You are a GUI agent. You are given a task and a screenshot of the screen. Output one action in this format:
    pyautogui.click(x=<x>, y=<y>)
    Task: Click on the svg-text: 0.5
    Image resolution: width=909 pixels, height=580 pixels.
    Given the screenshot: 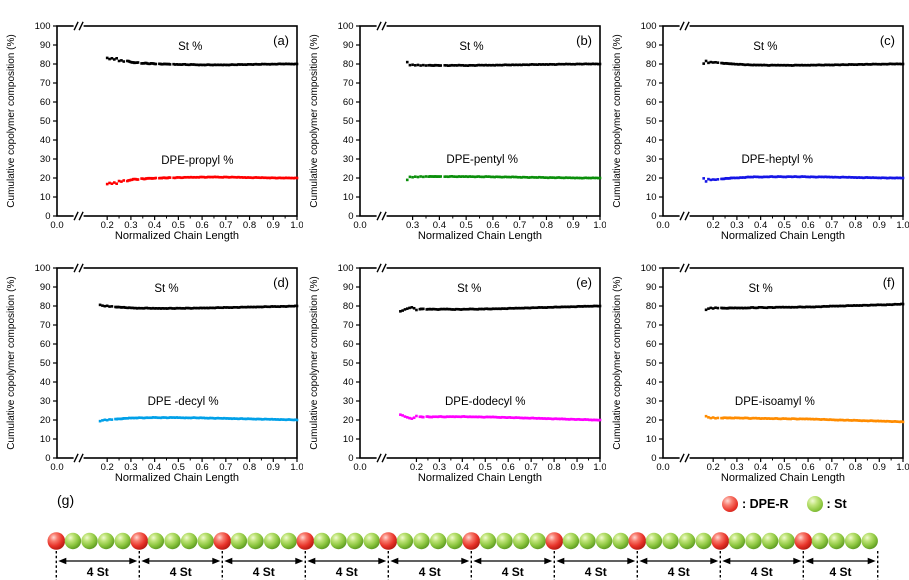 What is the action you would take?
    pyautogui.click(x=178, y=225)
    